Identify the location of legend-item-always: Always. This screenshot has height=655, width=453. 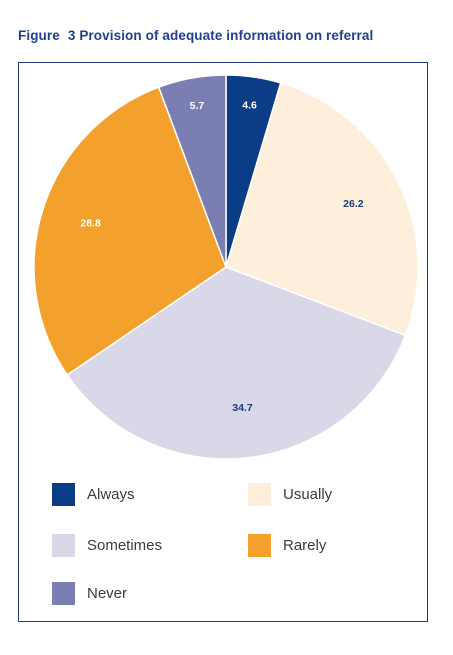
(93, 494).